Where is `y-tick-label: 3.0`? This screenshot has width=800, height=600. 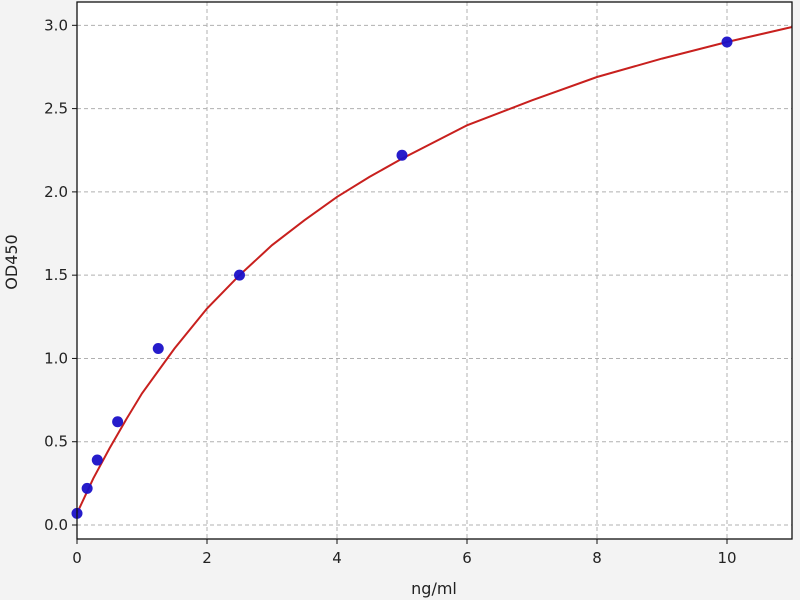
y-tick-label: 3.0 is located at coordinates (56, 25).